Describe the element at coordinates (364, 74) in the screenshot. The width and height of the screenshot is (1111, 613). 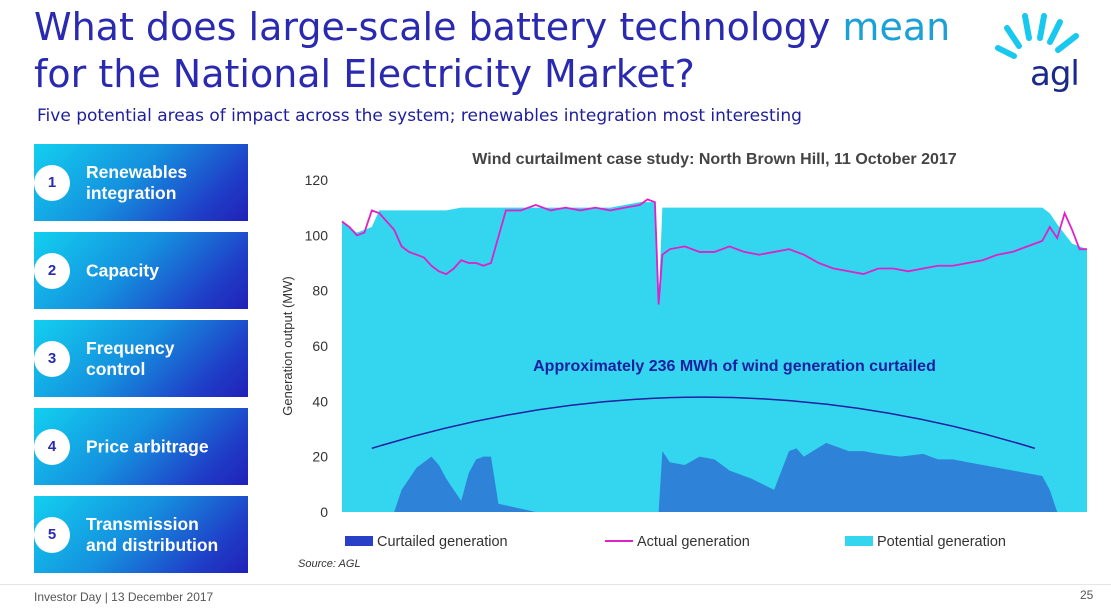
I see `title-line2: for the National Electricity Market?` at that location.